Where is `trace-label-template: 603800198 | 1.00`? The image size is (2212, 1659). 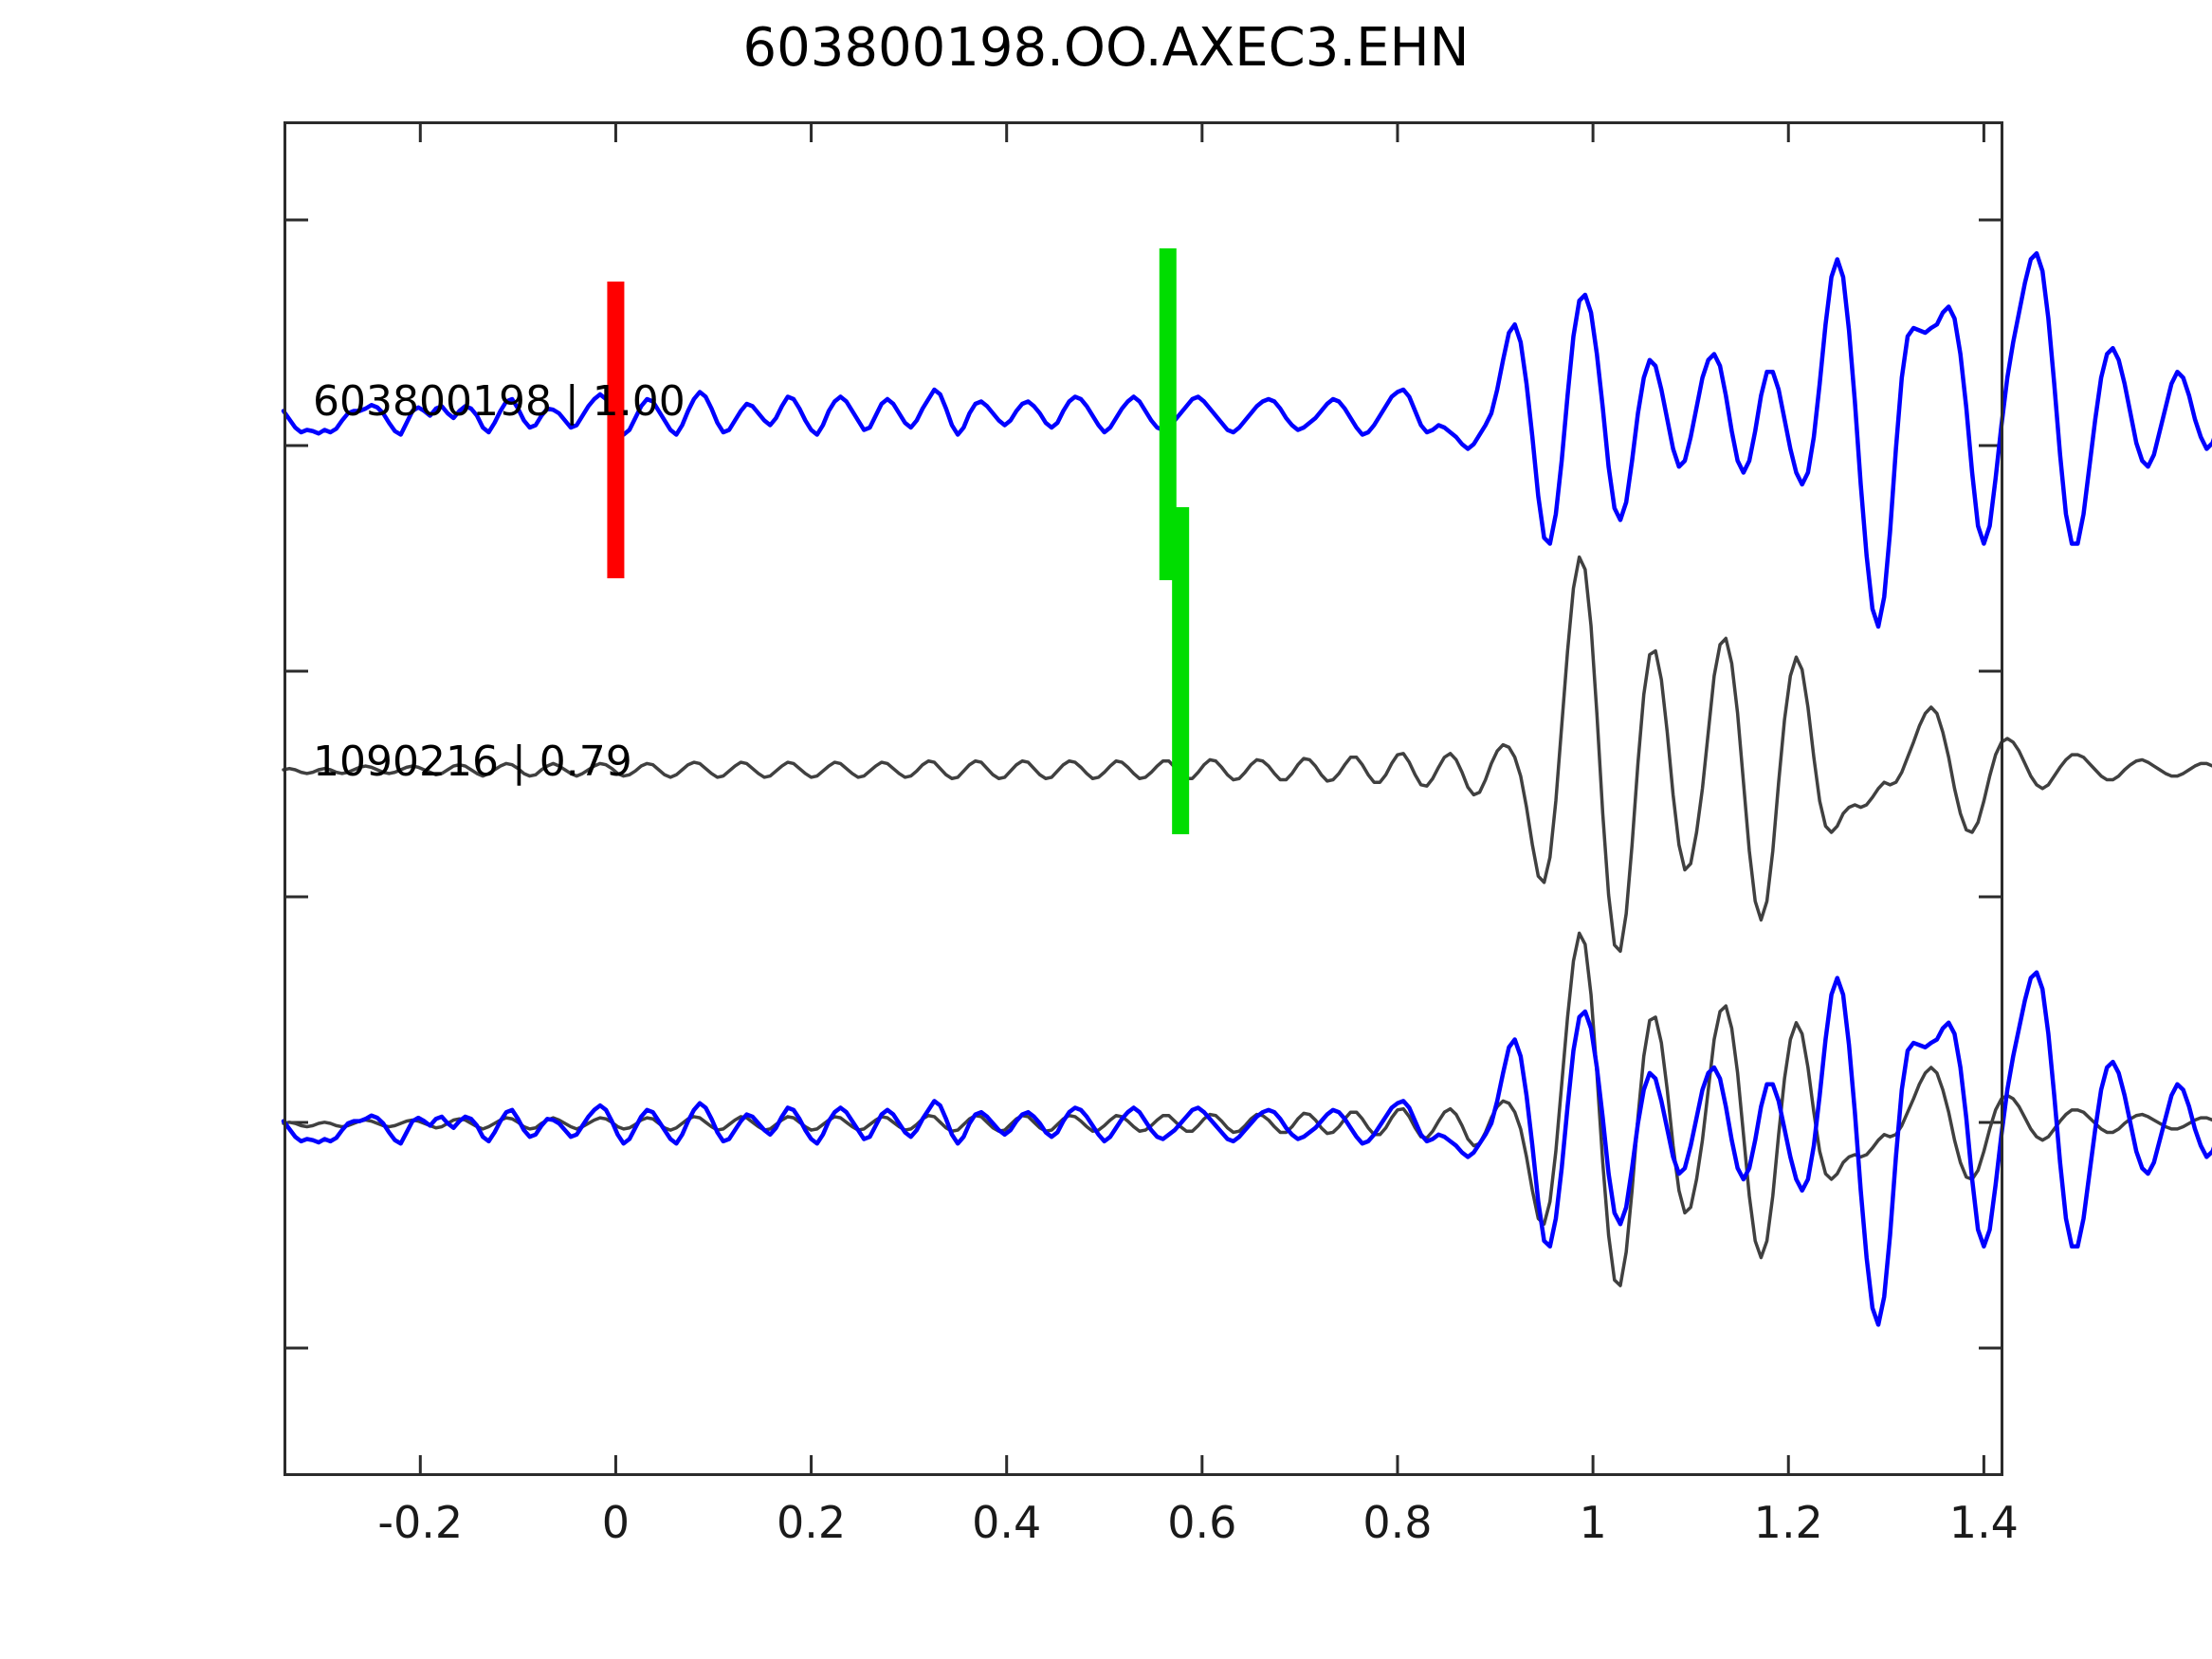
trace-label-template: 603800198 | 1.00 is located at coordinates (499, 401).